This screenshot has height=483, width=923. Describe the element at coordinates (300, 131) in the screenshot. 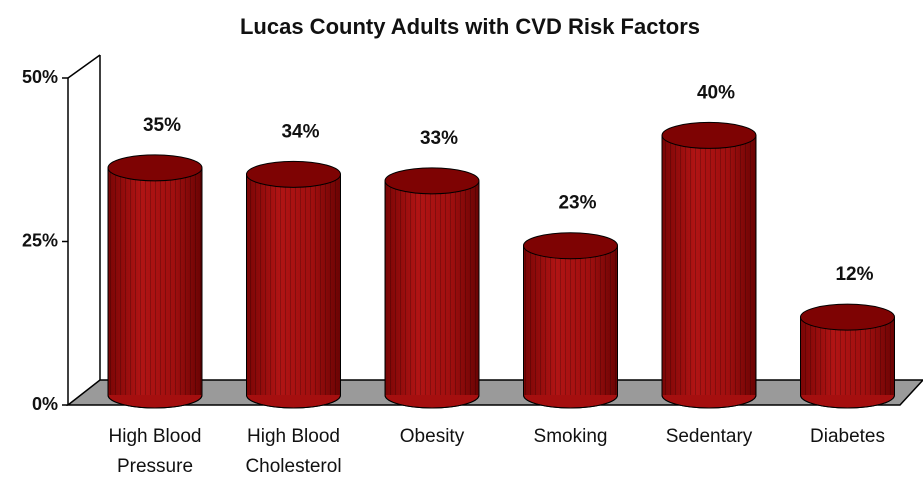

I see `value-label: 34%` at that location.